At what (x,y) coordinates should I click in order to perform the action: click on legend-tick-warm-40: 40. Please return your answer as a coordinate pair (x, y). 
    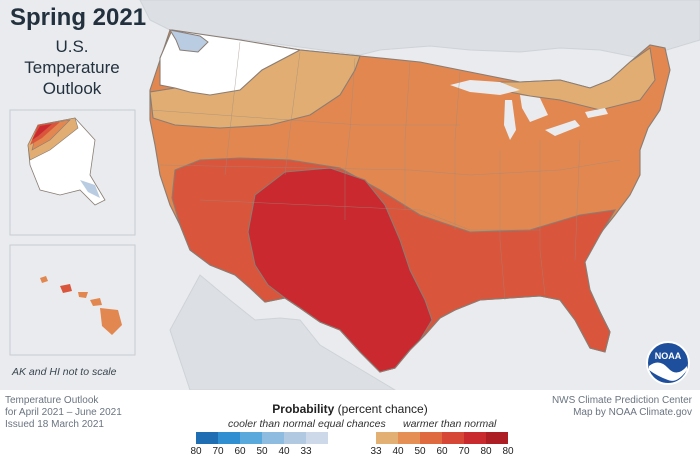
    Looking at the image, I should click on (398, 451).